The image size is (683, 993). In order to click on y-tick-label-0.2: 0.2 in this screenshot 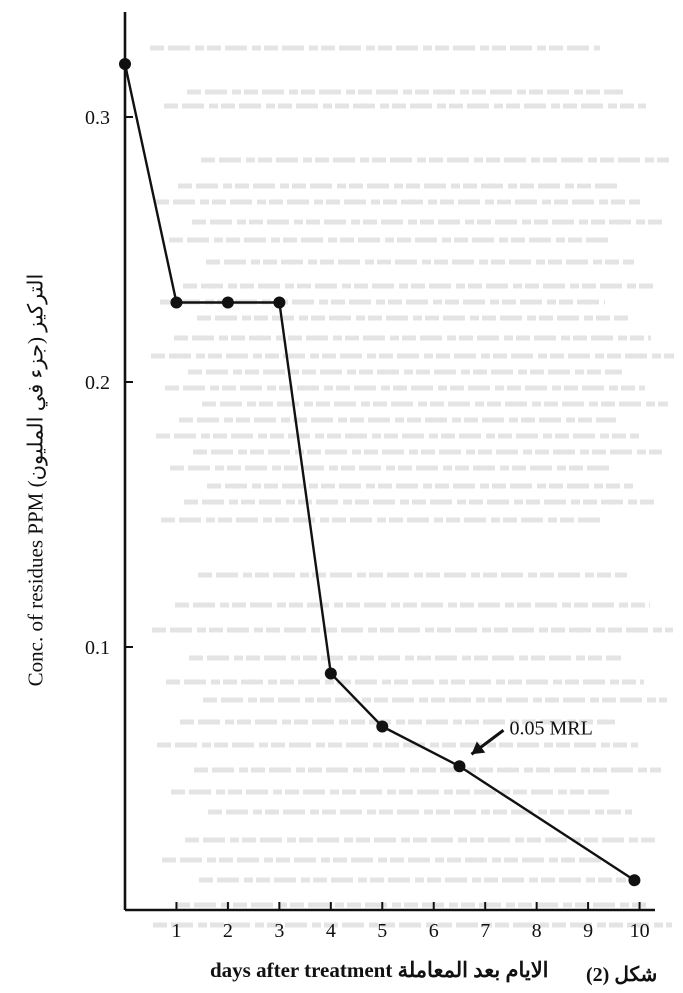, I will do `click(97, 383)`.